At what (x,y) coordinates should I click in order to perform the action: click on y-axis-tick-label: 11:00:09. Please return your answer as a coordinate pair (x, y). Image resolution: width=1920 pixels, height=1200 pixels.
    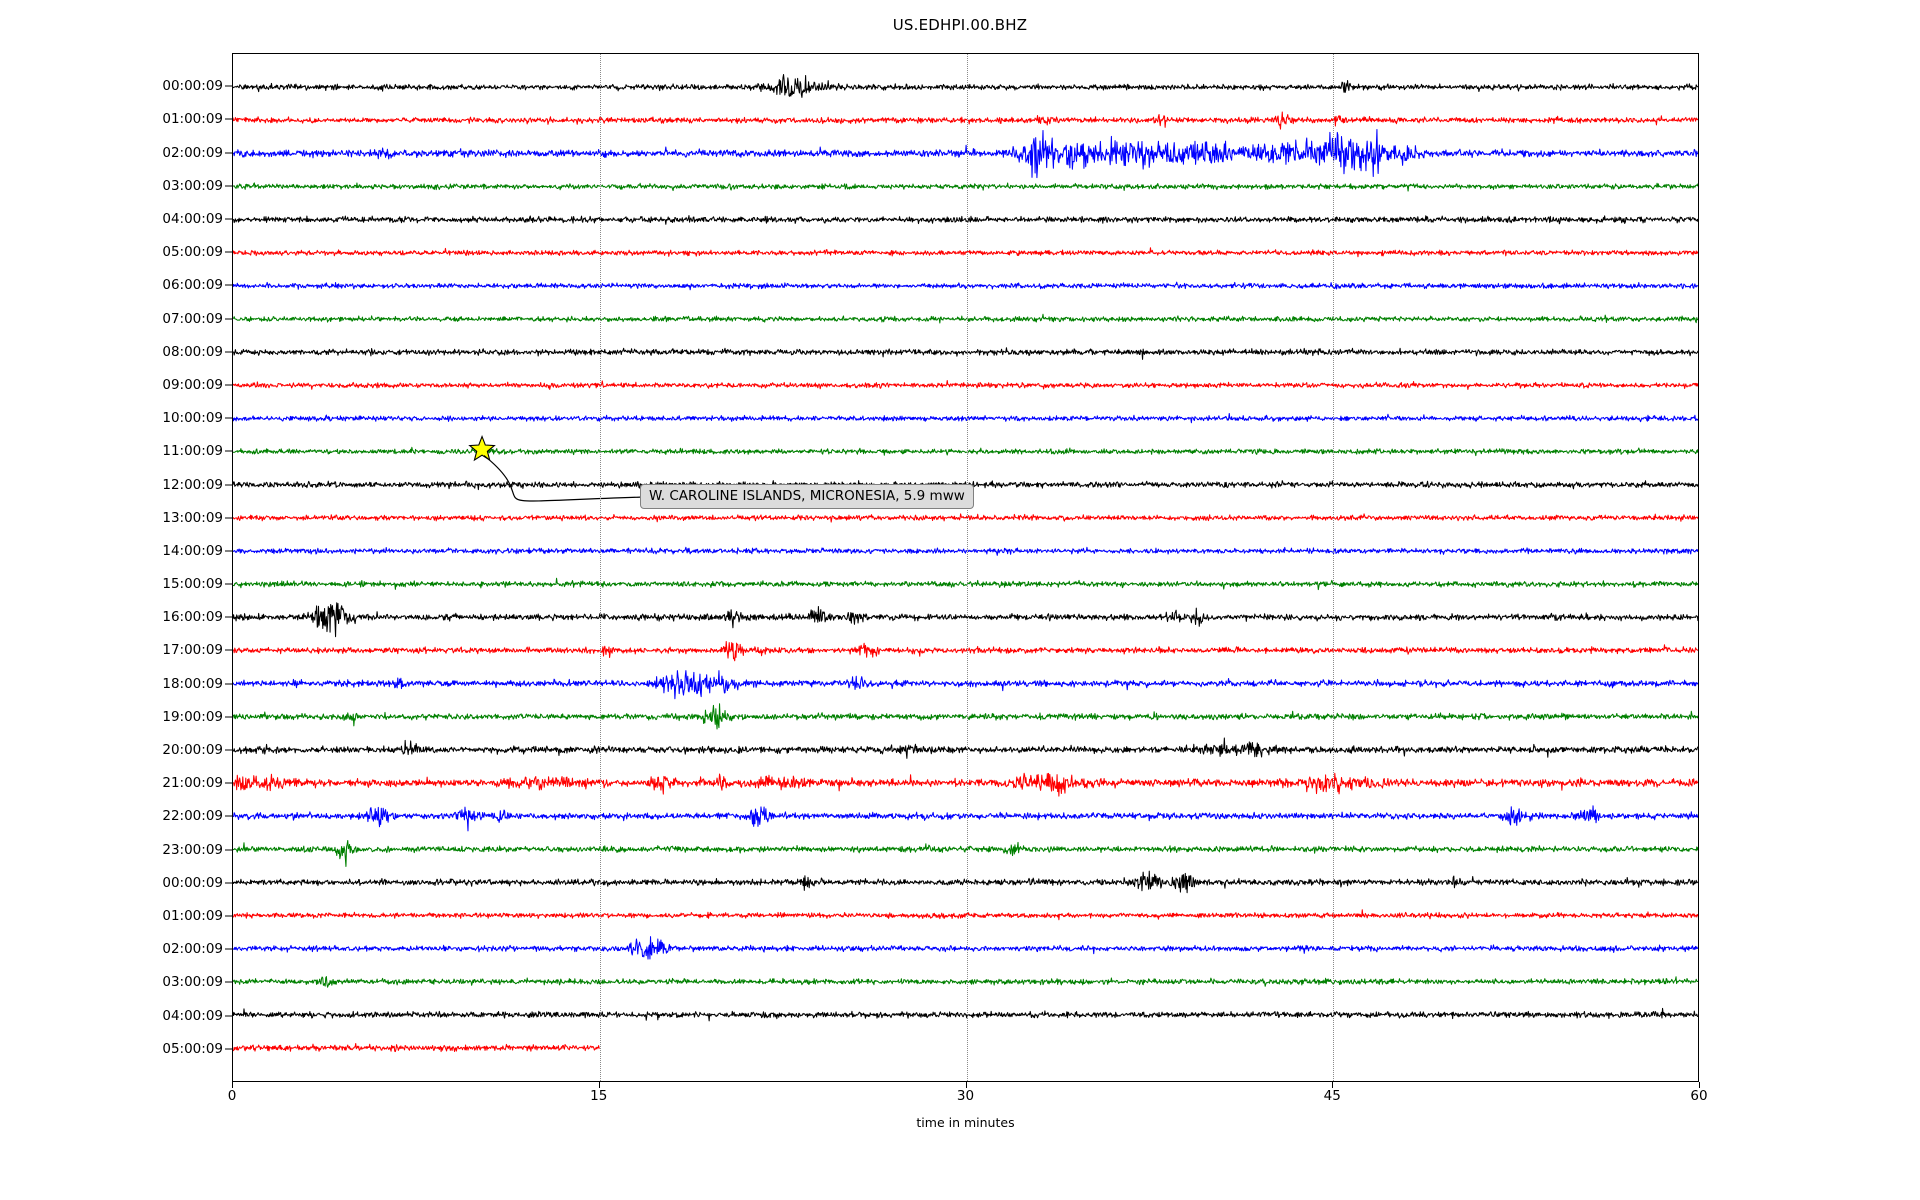
    Looking at the image, I should click on (192, 451).